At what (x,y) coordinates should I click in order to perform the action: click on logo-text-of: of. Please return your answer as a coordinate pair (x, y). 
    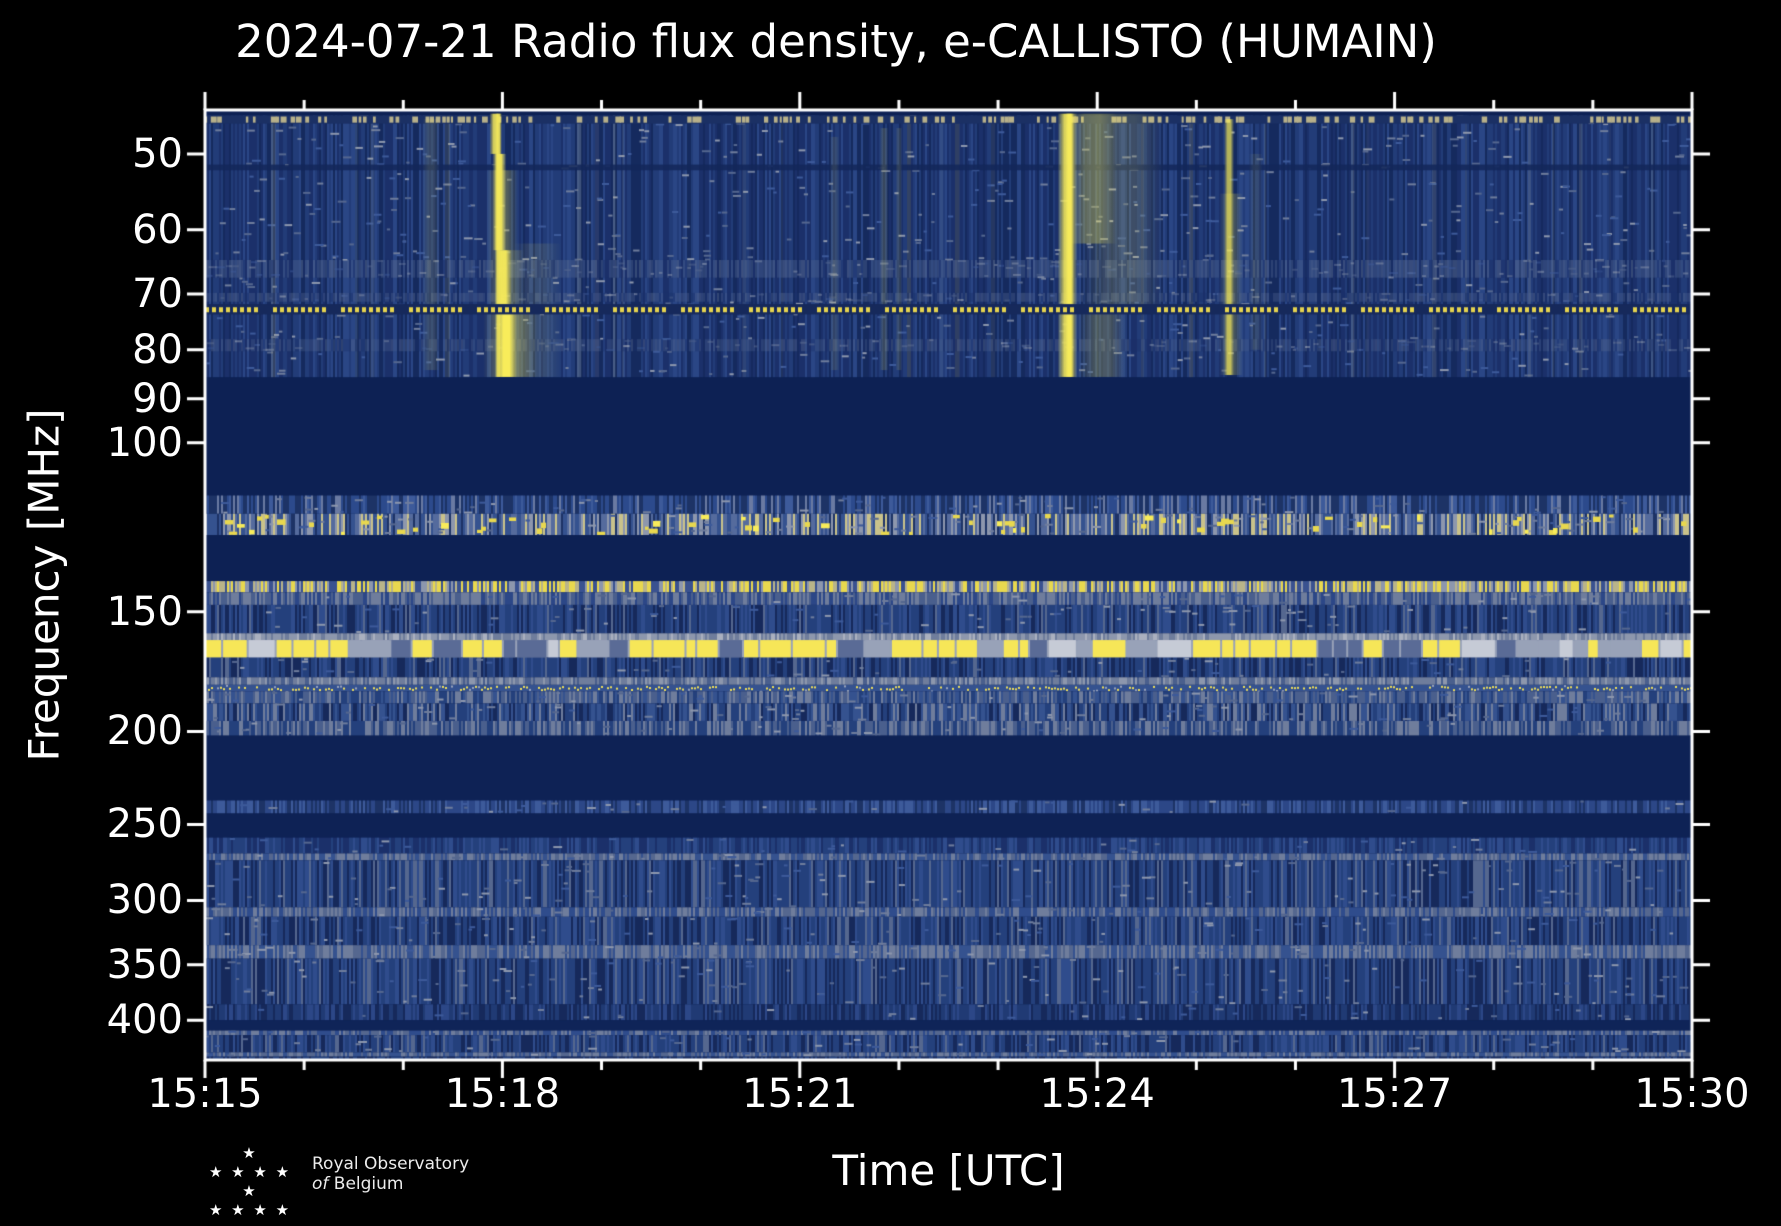
    Looking at the image, I should click on (320, 1184).